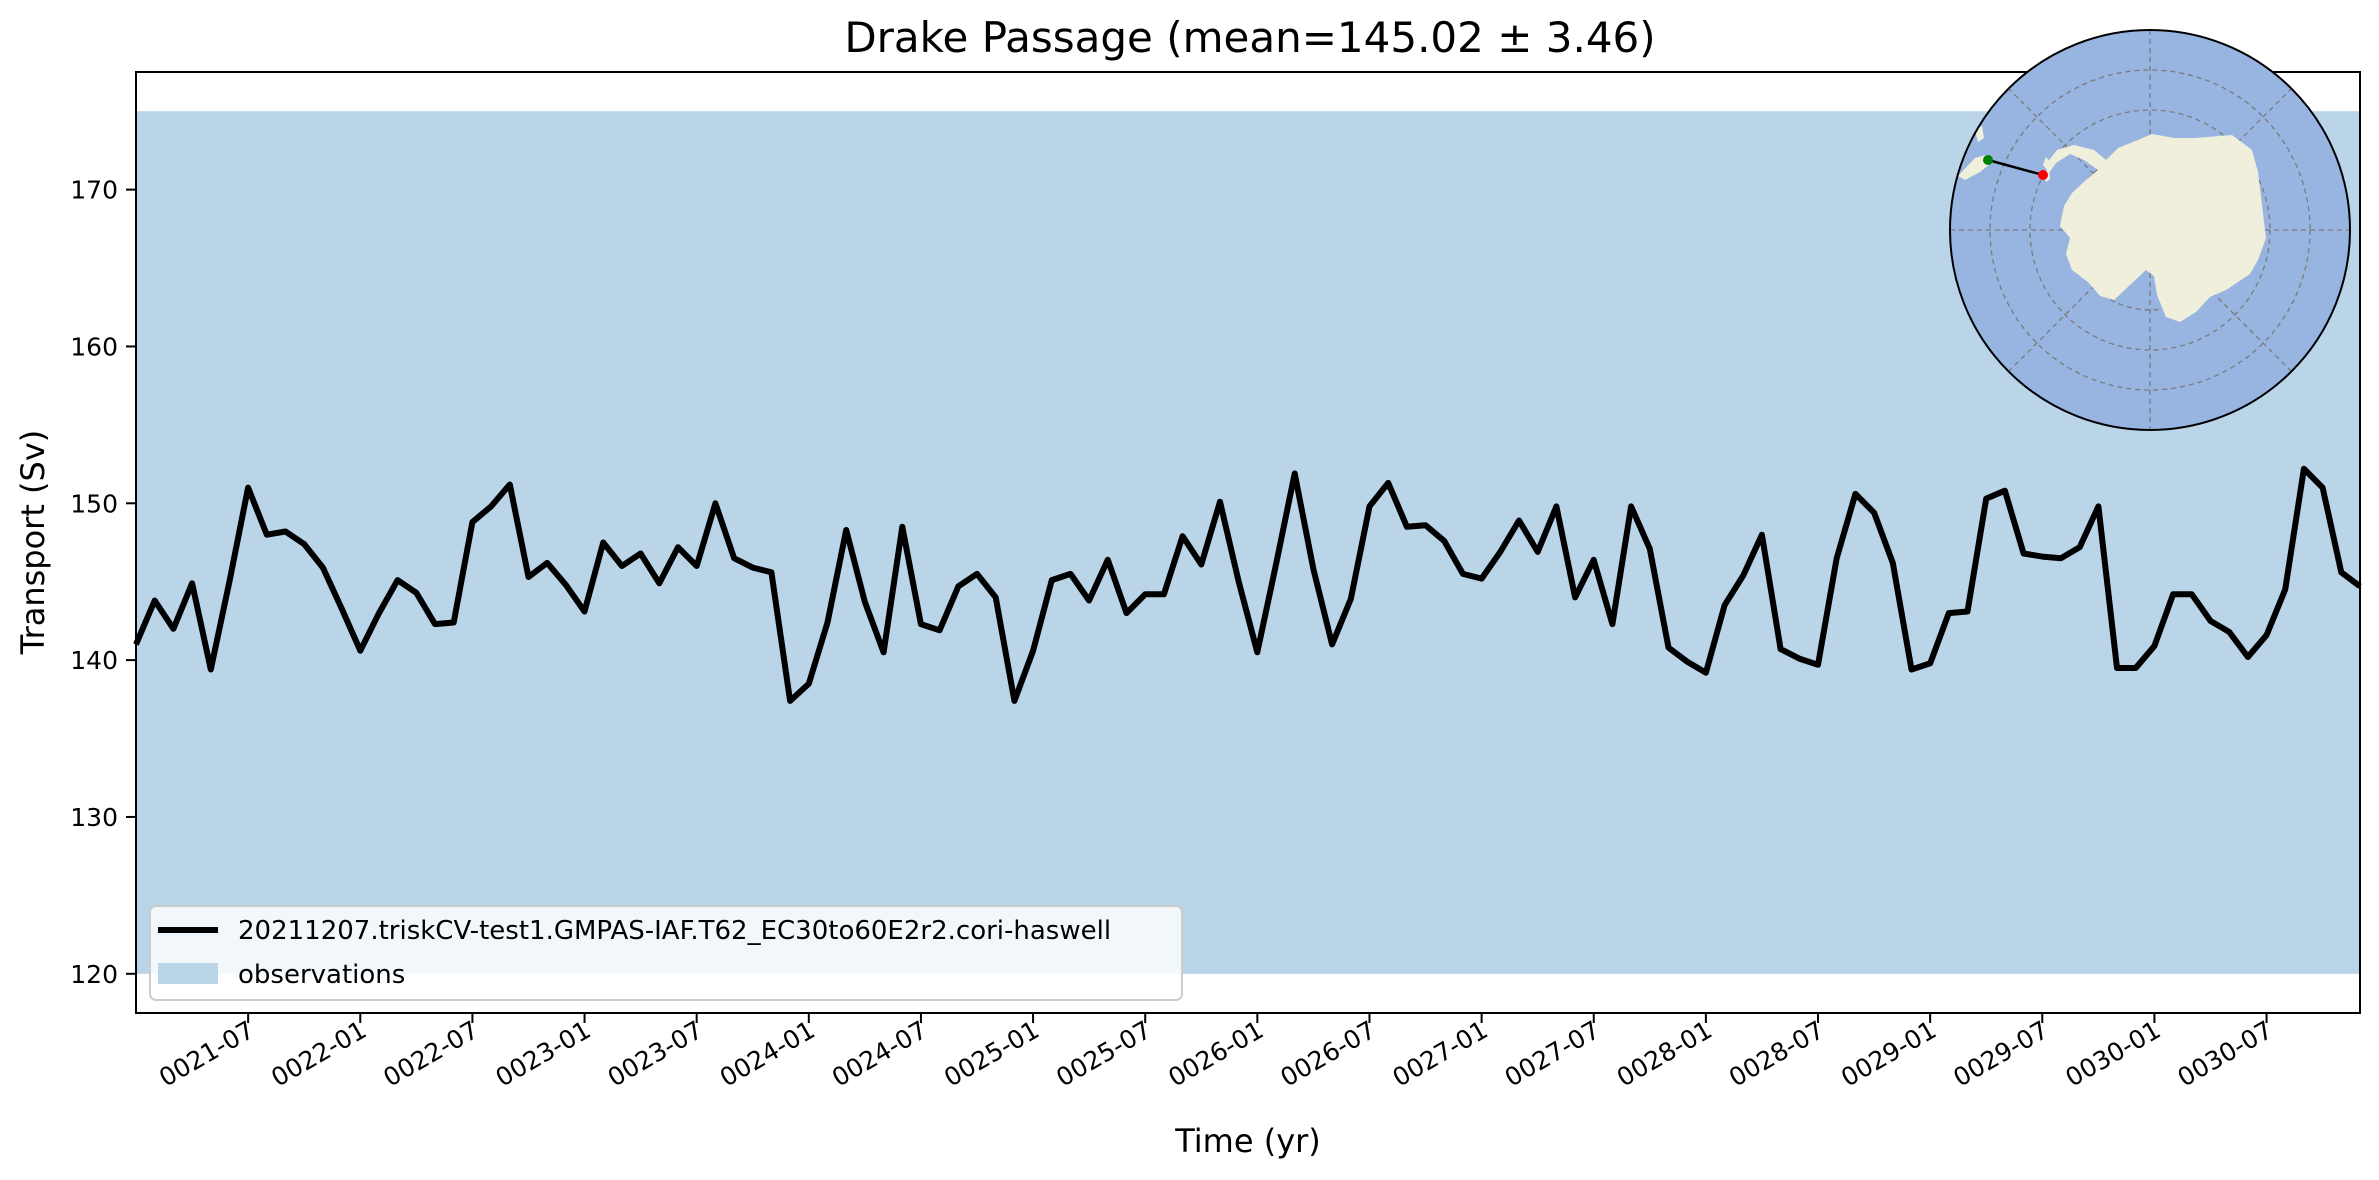 The width and height of the screenshot is (2379, 1180). I want to click on x-tick-label: 0022-01, so click(318, 1053).